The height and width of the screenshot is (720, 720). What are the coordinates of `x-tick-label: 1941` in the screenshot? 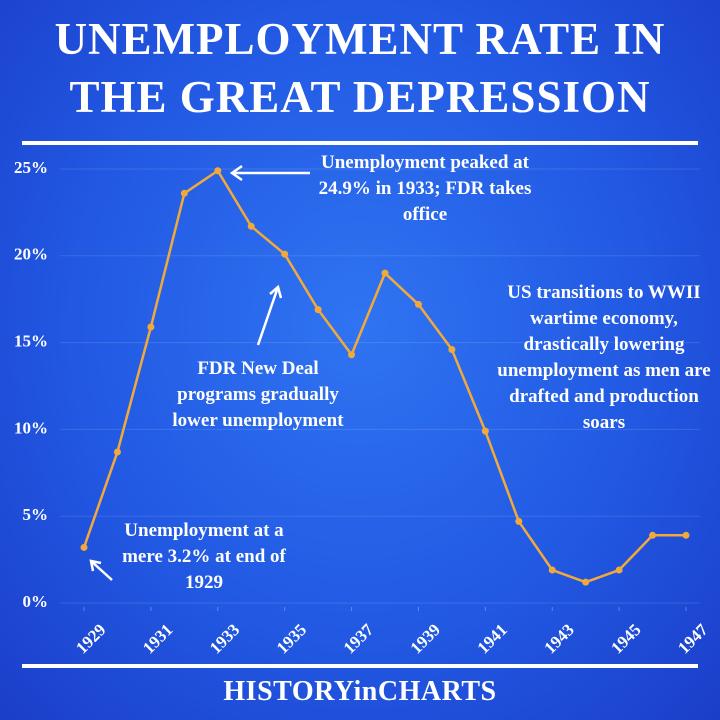 It's located at (491, 638).